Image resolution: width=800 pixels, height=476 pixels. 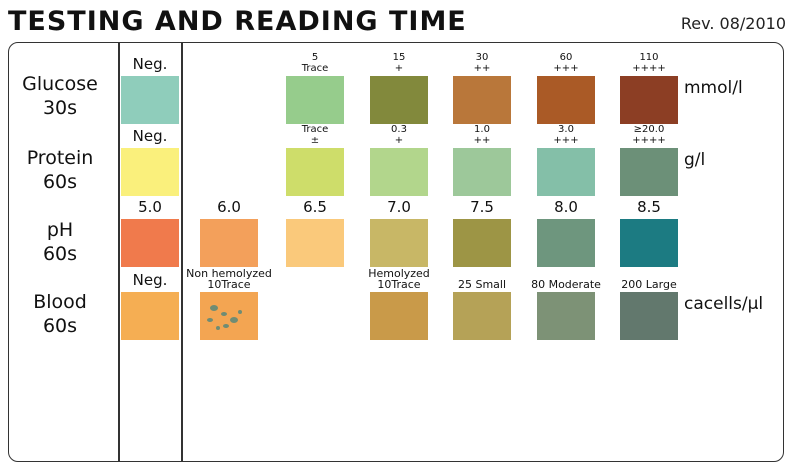 I want to click on swatch-label-line: 25 Small, so click(x=482, y=284).